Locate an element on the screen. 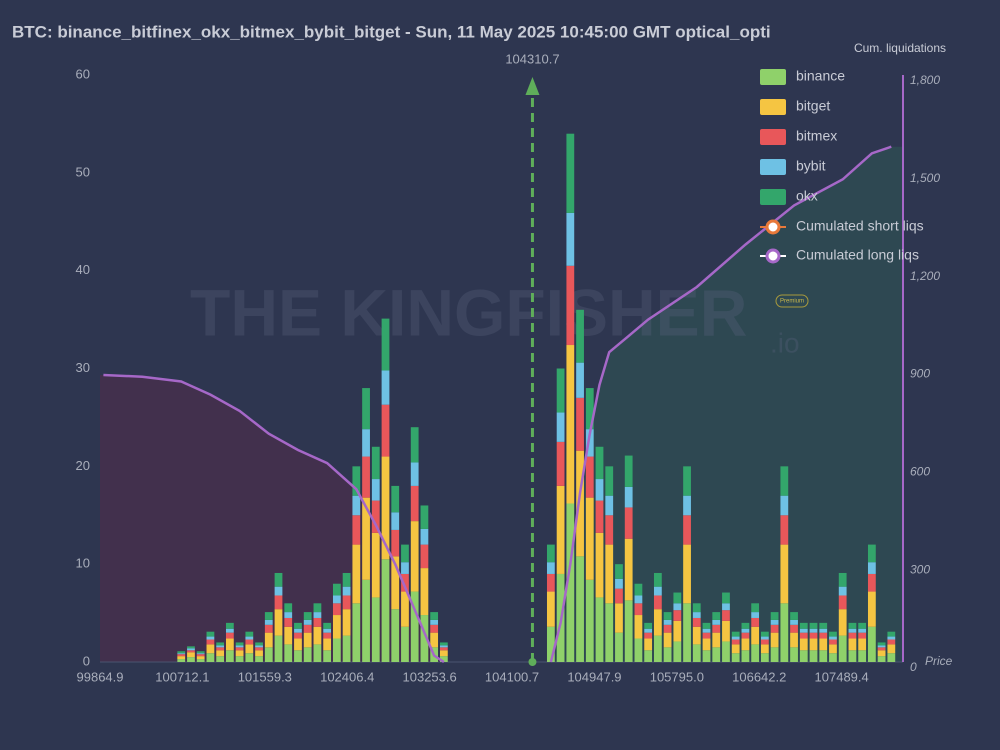  current-price-label: 104310.7 is located at coordinates (532, 58).